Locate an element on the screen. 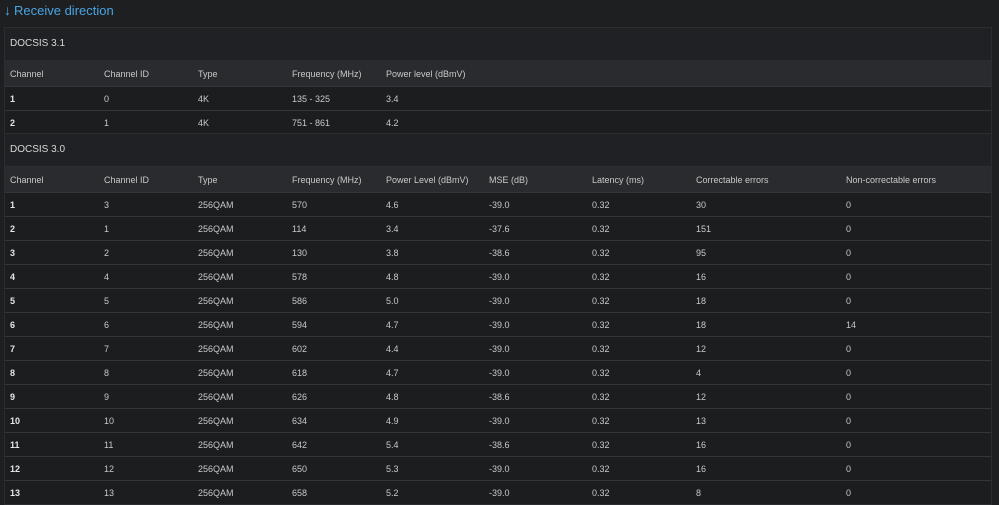 Image resolution: width=999 pixels, height=505 pixels. table-cell: 618 is located at coordinates (334, 372).